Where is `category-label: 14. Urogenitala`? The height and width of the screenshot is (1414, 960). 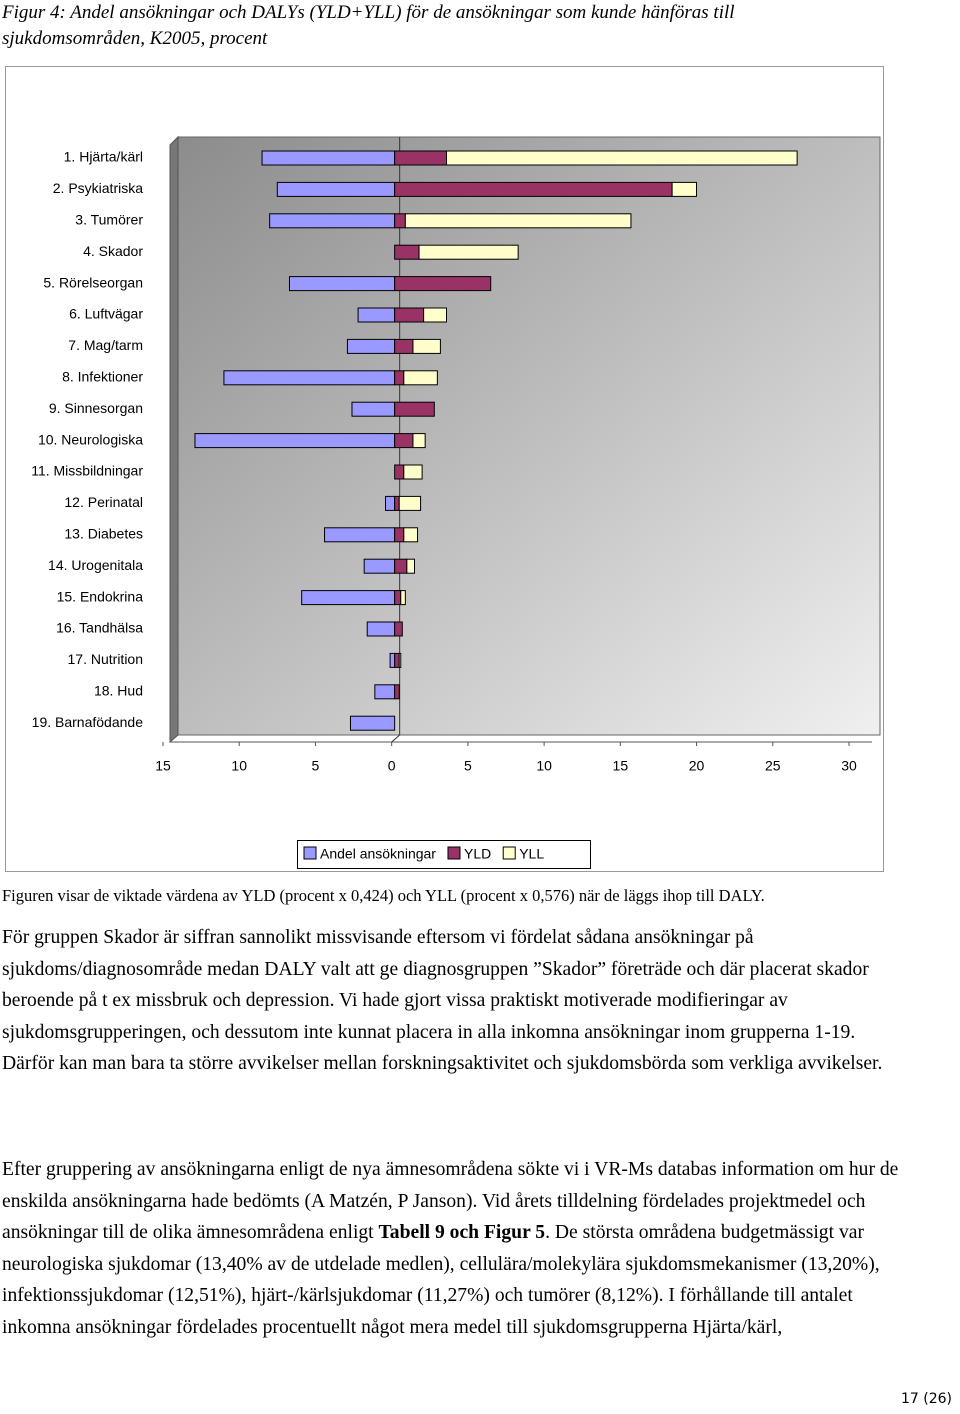 category-label: 14. Urogenitala is located at coordinates (95, 565).